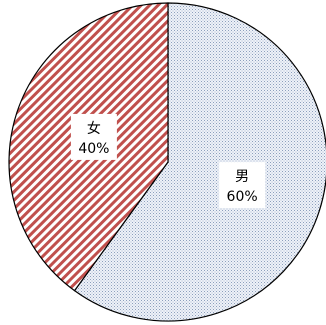 The image size is (326, 325). What do you see at coordinates (94, 128) in the screenshot?
I see `slice-category-label-1: 女` at bounding box center [94, 128].